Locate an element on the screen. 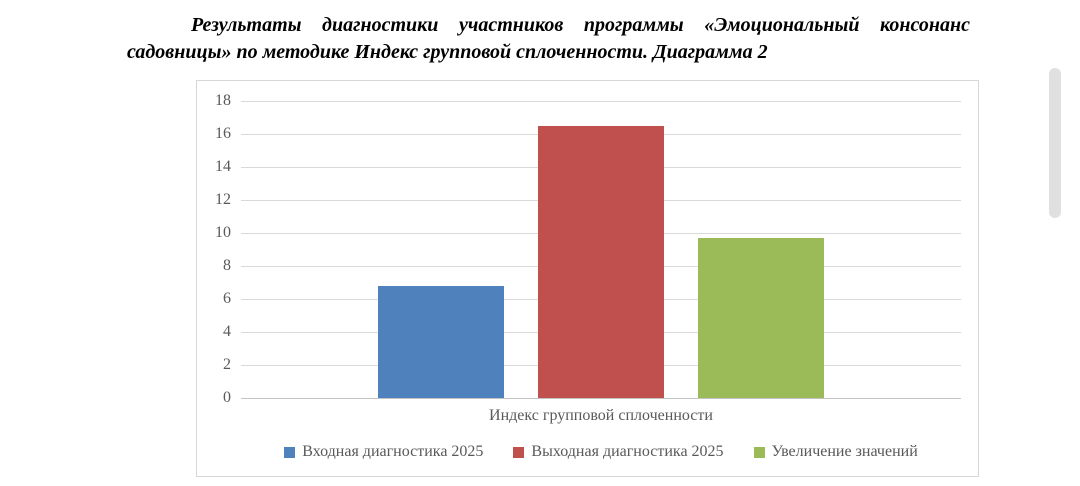  y-axis-tick-label: 18 is located at coordinates (223, 100).